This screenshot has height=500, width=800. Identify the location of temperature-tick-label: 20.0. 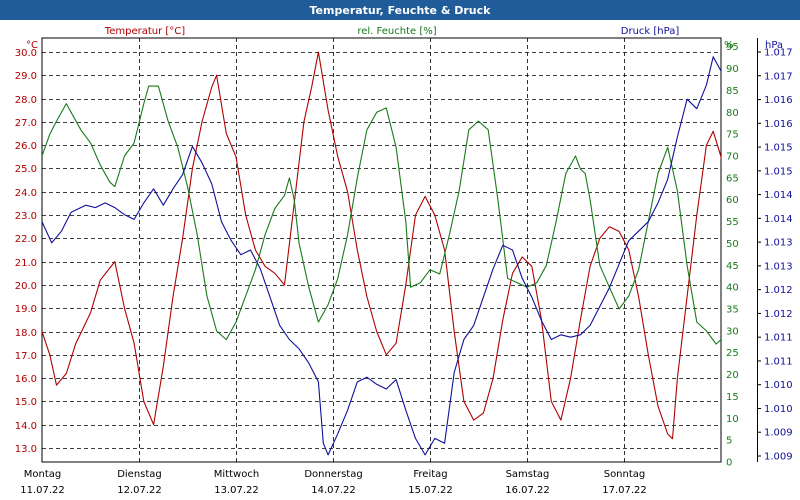
(26, 286).